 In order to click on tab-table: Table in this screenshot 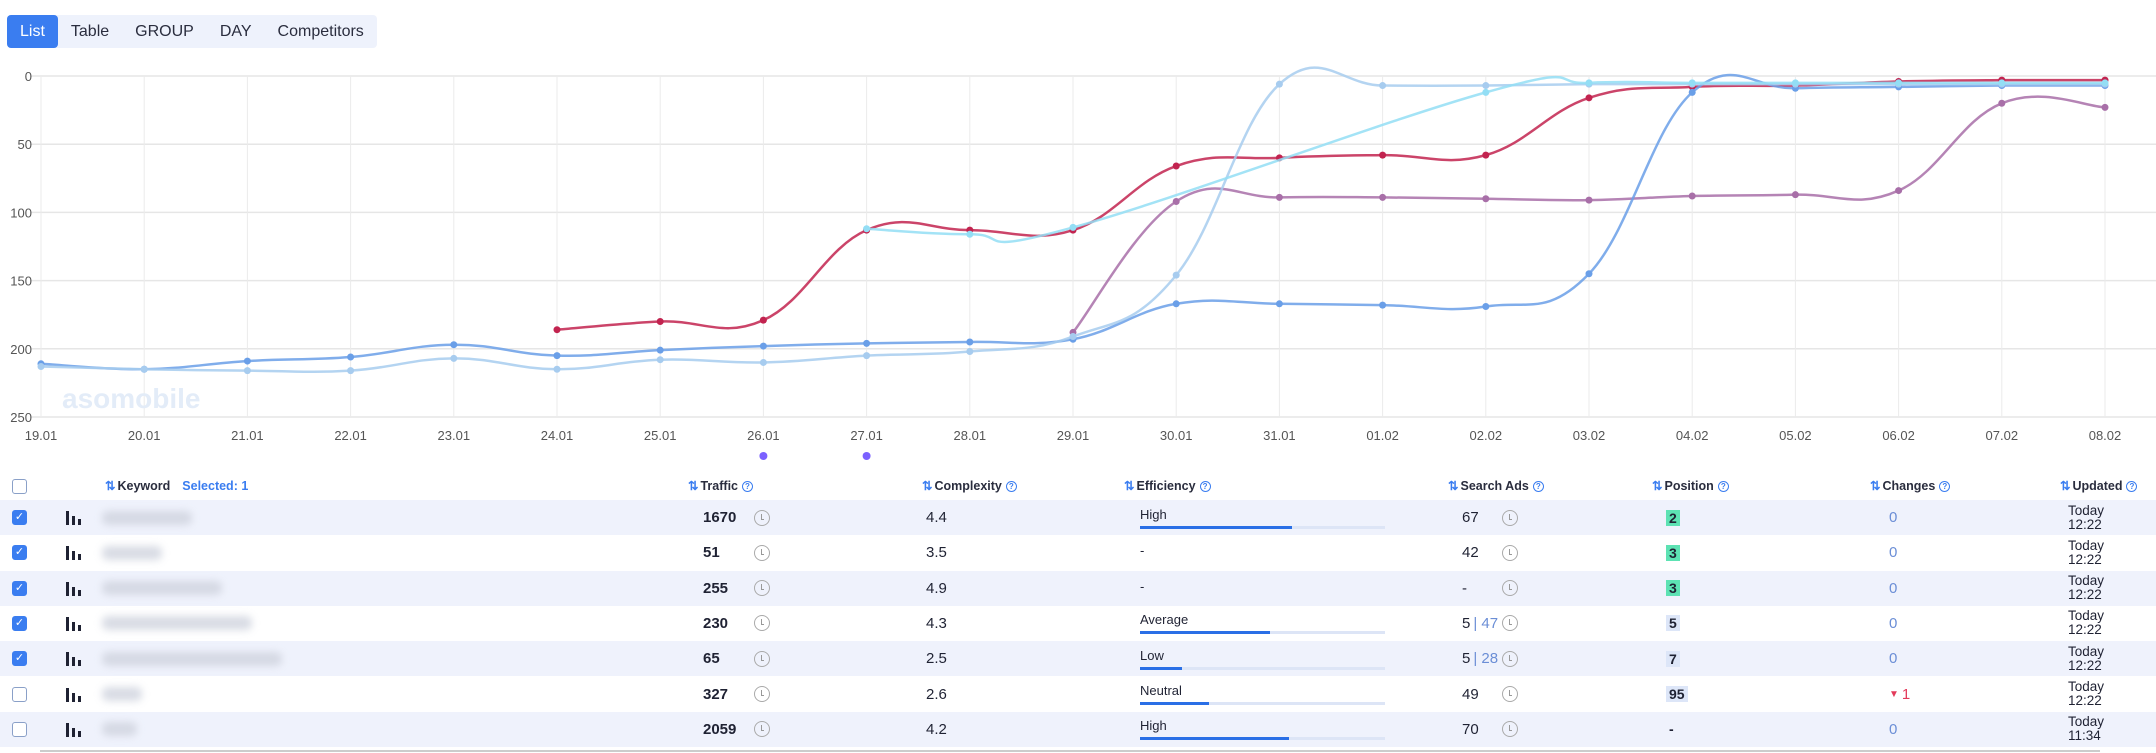, I will do `click(90, 31)`.